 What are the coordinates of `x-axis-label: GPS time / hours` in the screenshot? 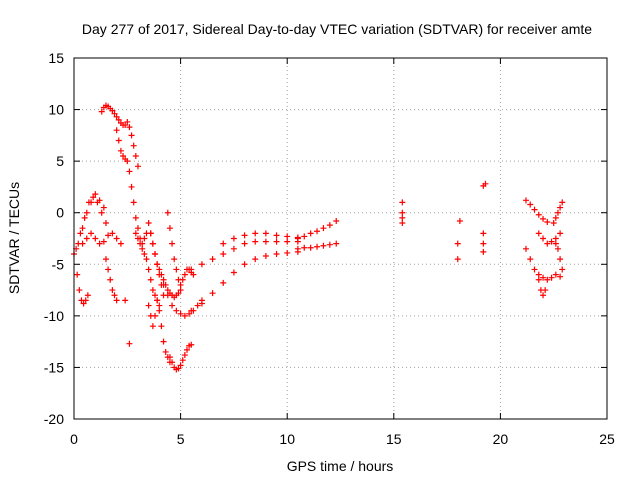 It's located at (340, 466).